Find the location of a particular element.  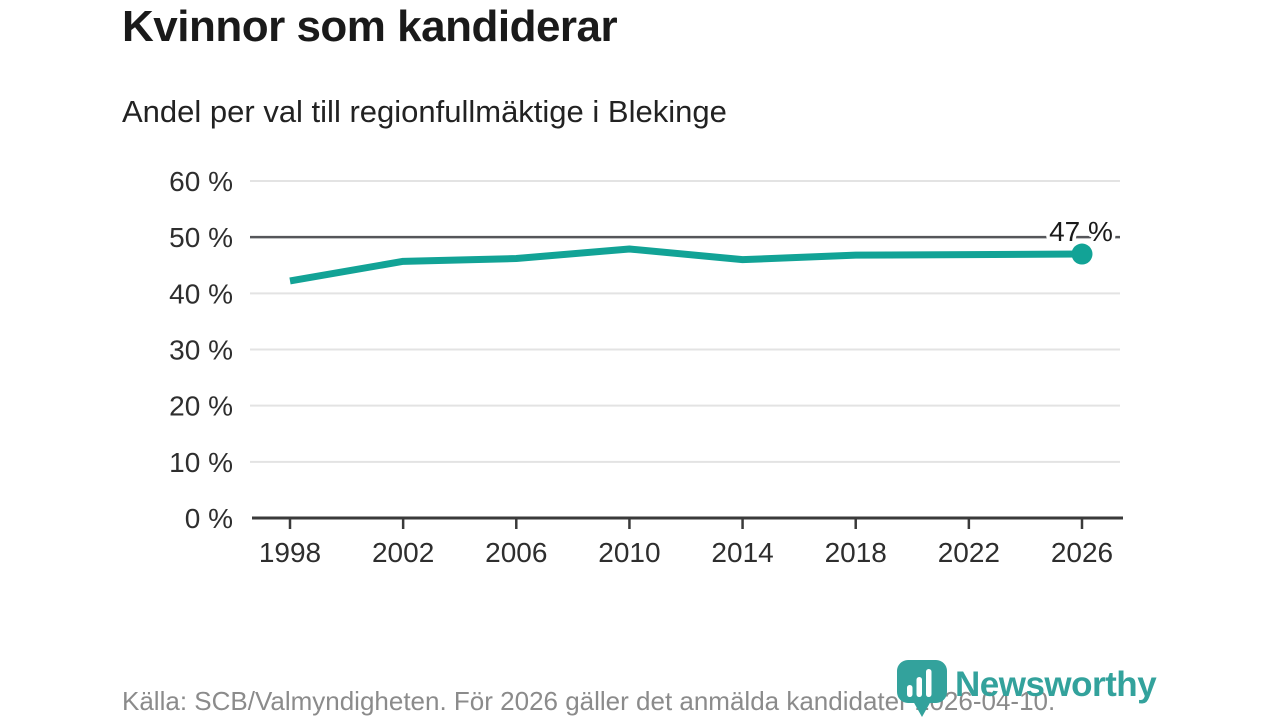

y-tick-label: 50 % is located at coordinates (201, 237).